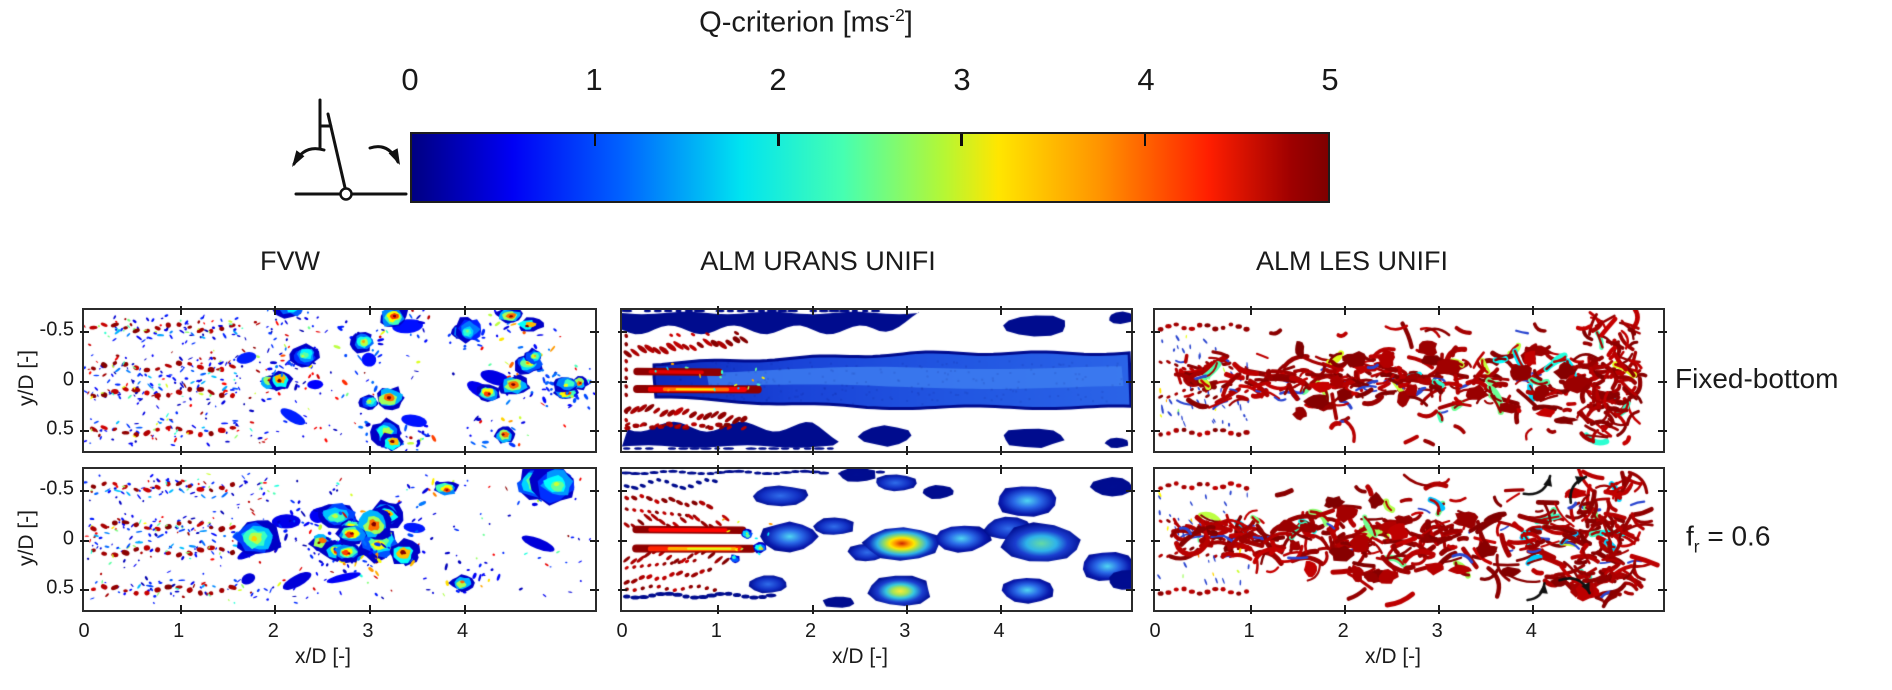  I want to click on heatmap-urans-fixed-bottom, so click(876, 380).